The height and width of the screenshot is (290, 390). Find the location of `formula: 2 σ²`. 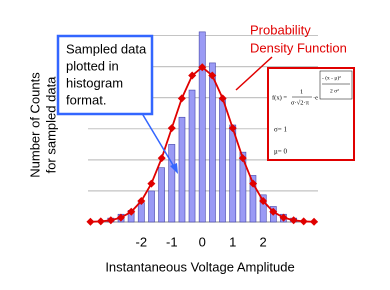

formula: 2 σ² is located at coordinates (334, 91).